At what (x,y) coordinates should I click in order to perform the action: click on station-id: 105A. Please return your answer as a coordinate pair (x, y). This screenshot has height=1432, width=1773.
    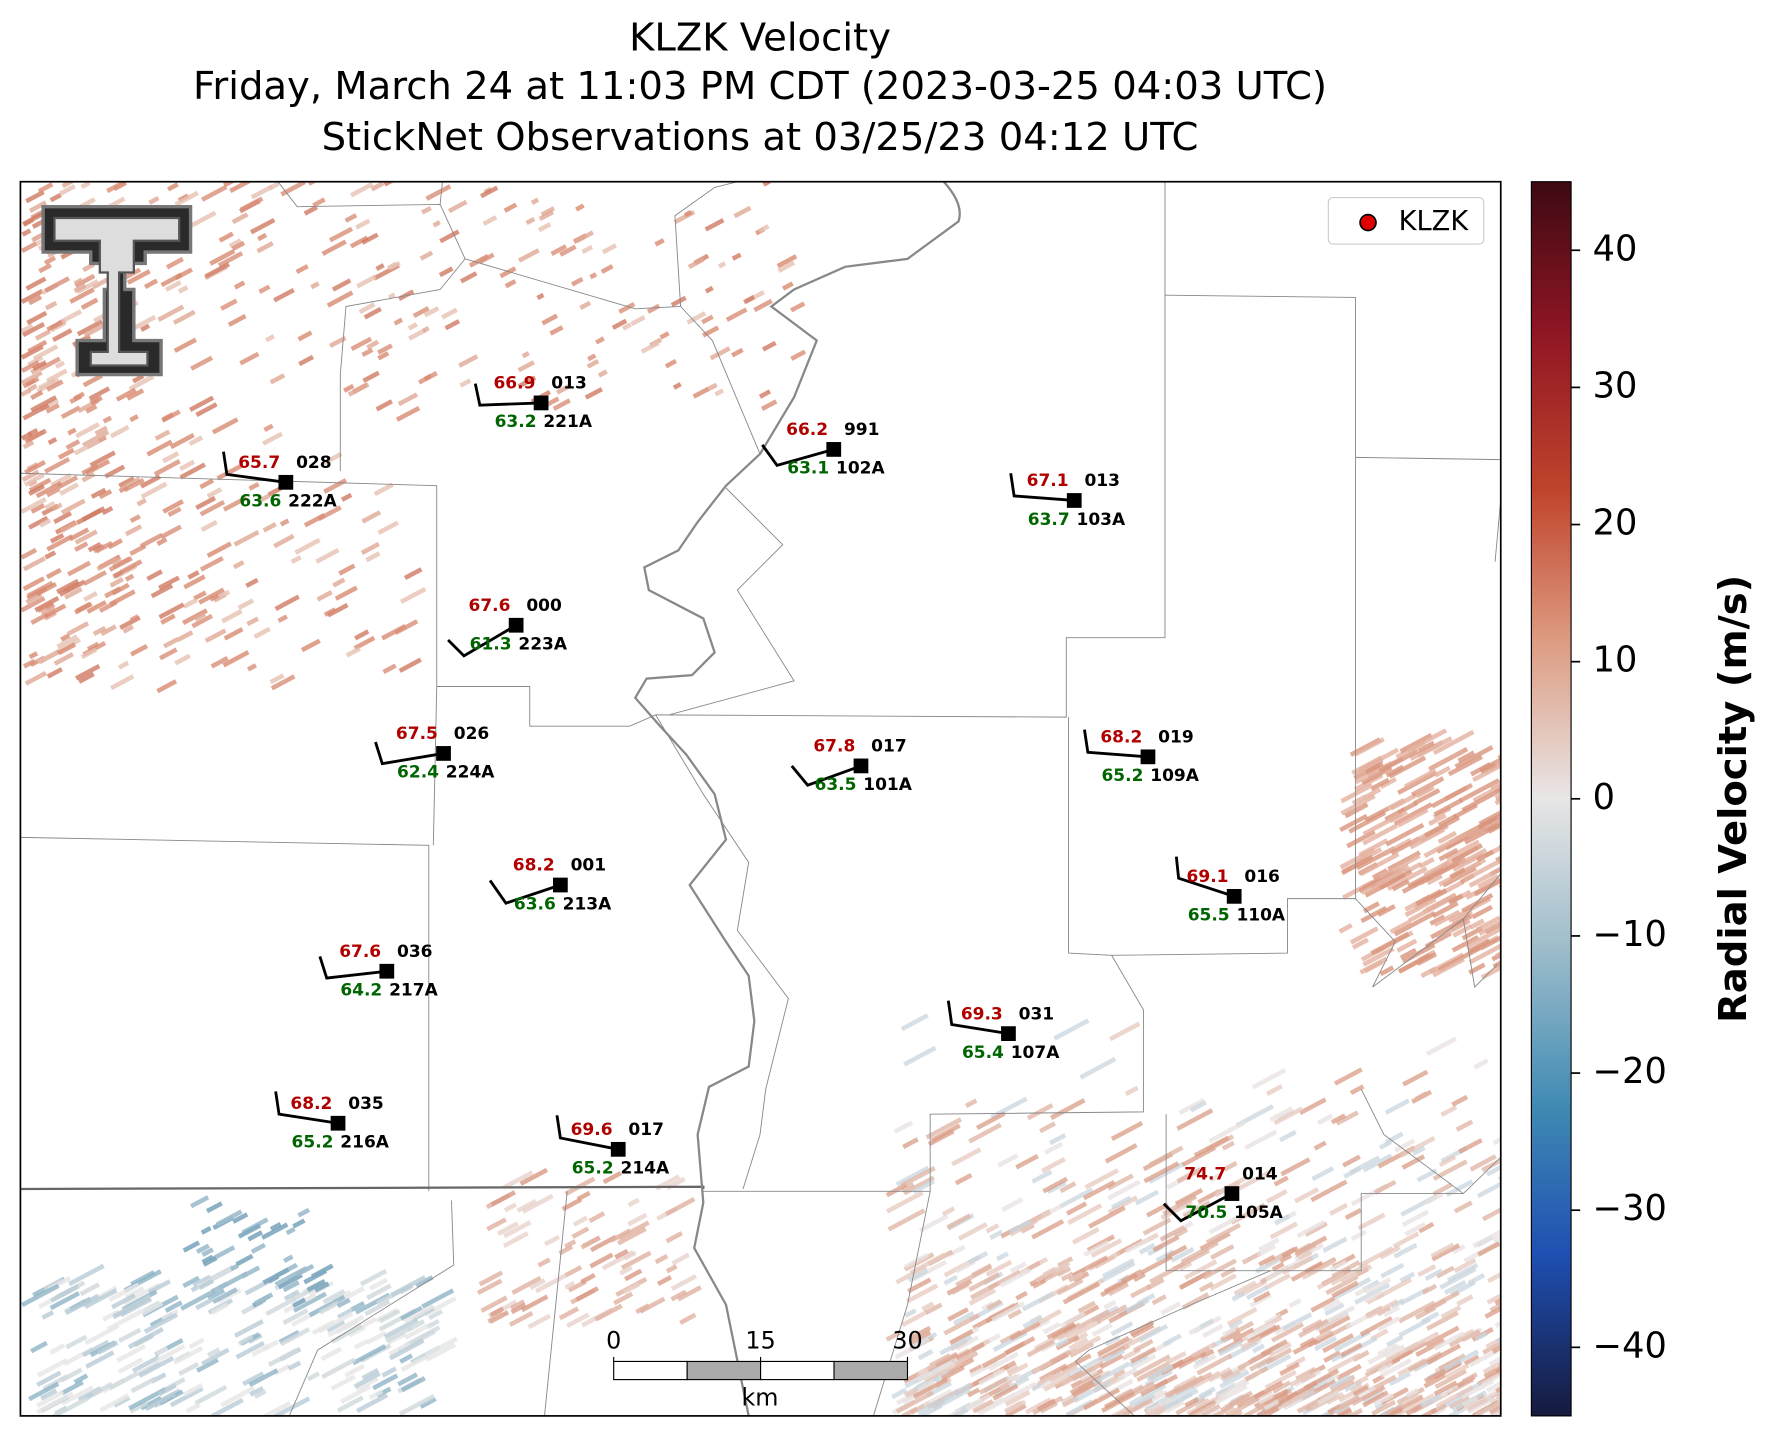
    Looking at the image, I should click on (1258, 1213).